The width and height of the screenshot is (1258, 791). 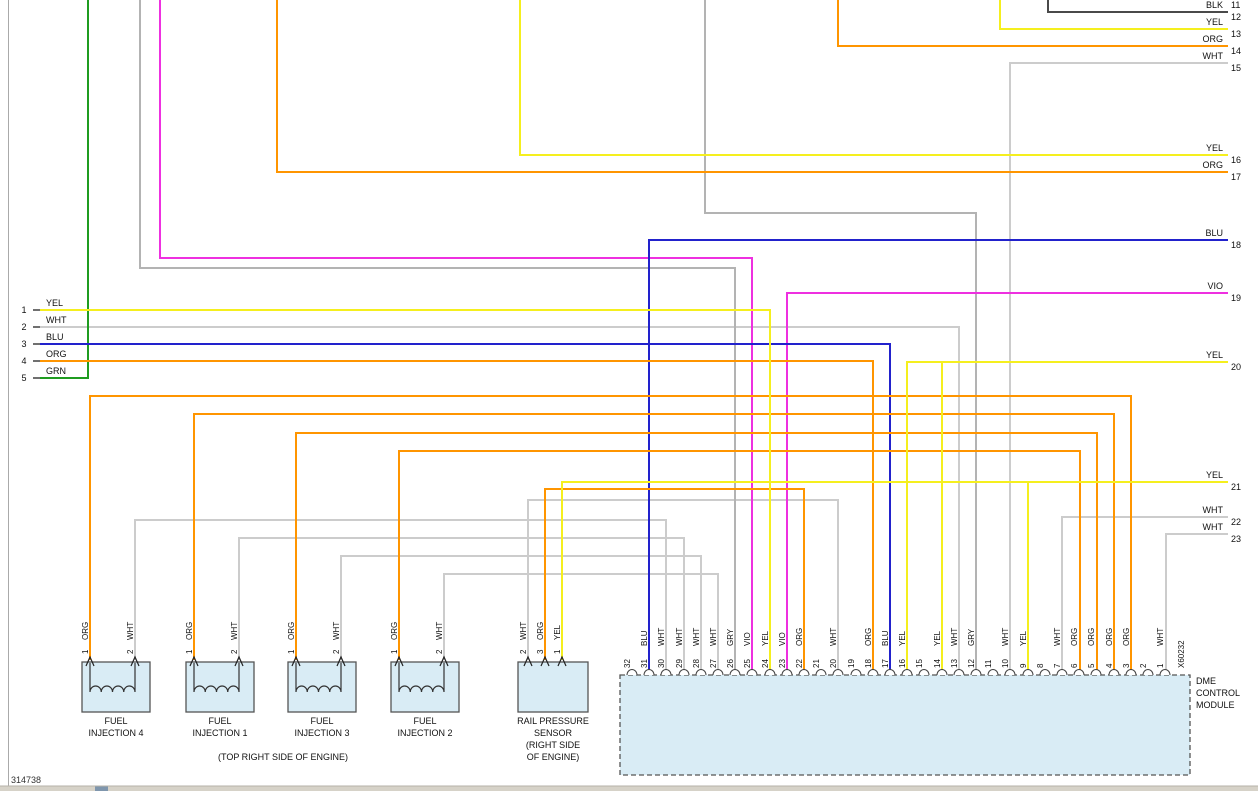 I want to click on dme-pin-number: 28, so click(x=696, y=663).